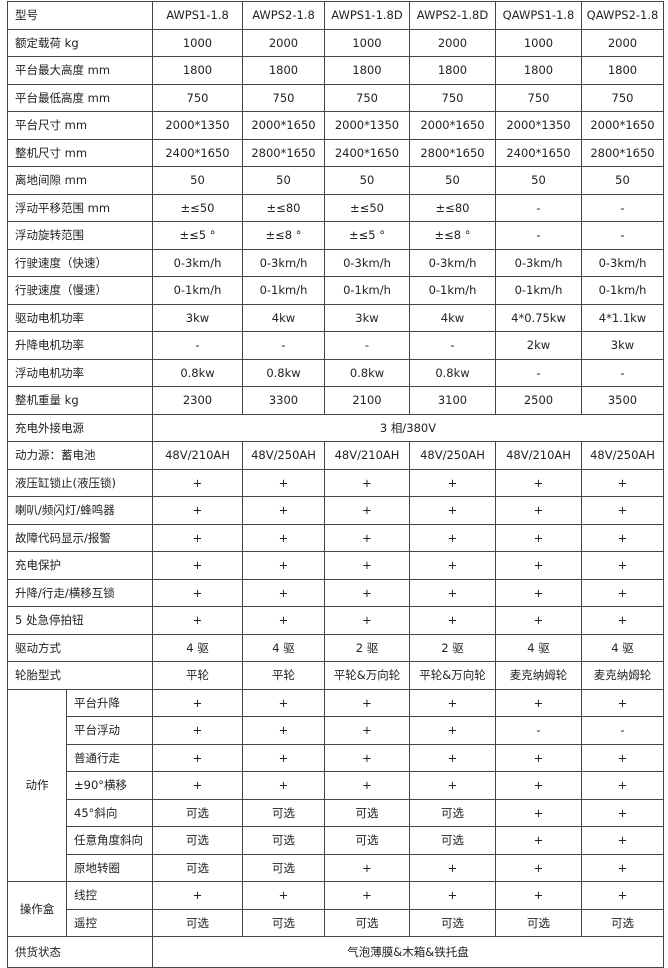 This screenshot has width=668, height=968. Describe the element at coordinates (80, 15) in the screenshot. I see `row-label: 型号` at that location.